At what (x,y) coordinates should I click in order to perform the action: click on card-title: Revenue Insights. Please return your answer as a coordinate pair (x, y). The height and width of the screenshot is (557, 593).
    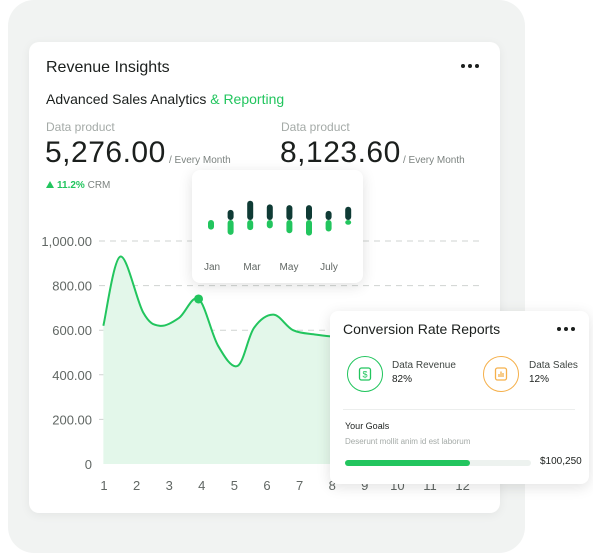
    Looking at the image, I should click on (108, 67).